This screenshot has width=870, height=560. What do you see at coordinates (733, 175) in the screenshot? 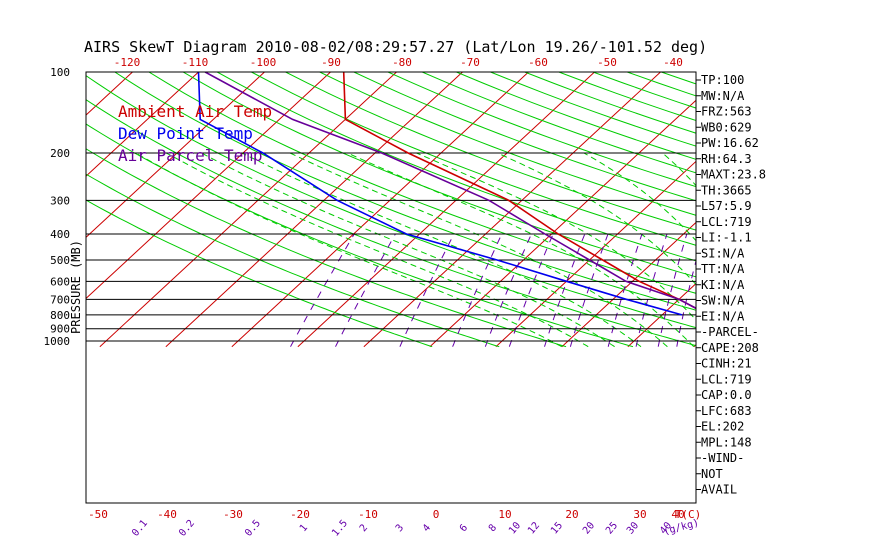
I see `index-label: MAXT:23.8` at bounding box center [733, 175].